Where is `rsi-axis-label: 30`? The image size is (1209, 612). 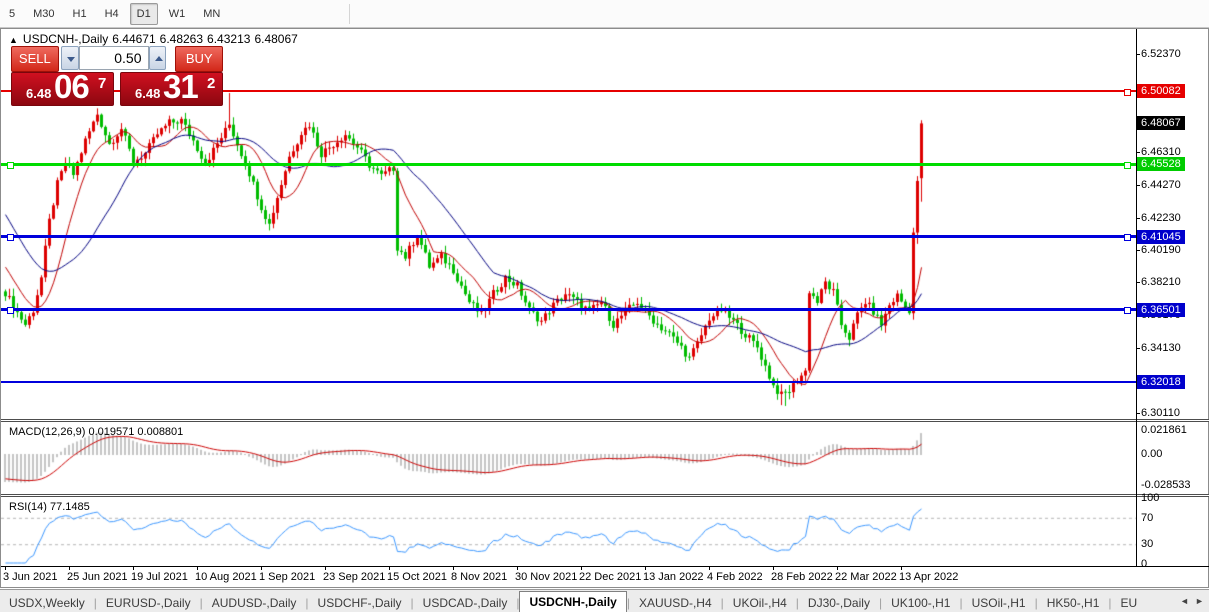 rsi-axis-label: 30 is located at coordinates (1147, 544).